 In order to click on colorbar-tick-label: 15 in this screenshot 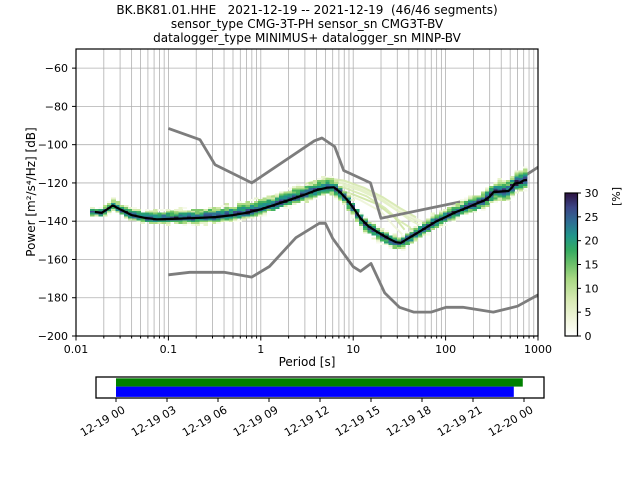, I will do `click(592, 265)`.